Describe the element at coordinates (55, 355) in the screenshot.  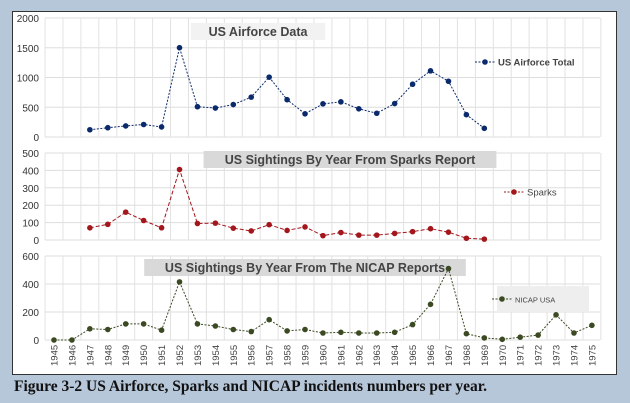
I see `x-tick-label: 1945` at that location.